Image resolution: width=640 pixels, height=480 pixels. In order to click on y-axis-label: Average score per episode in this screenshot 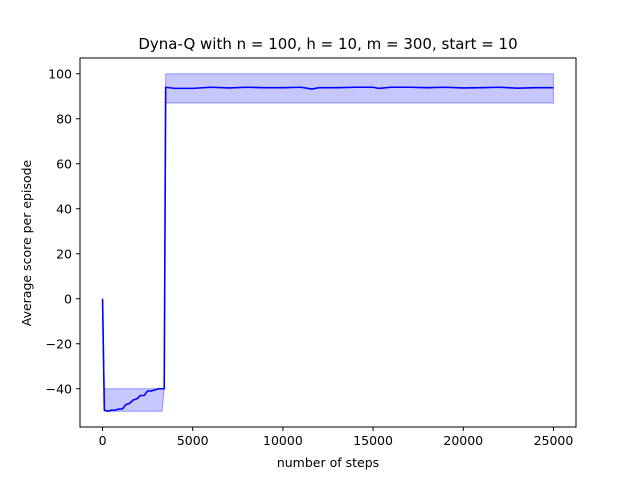, I will do `click(26, 242)`.